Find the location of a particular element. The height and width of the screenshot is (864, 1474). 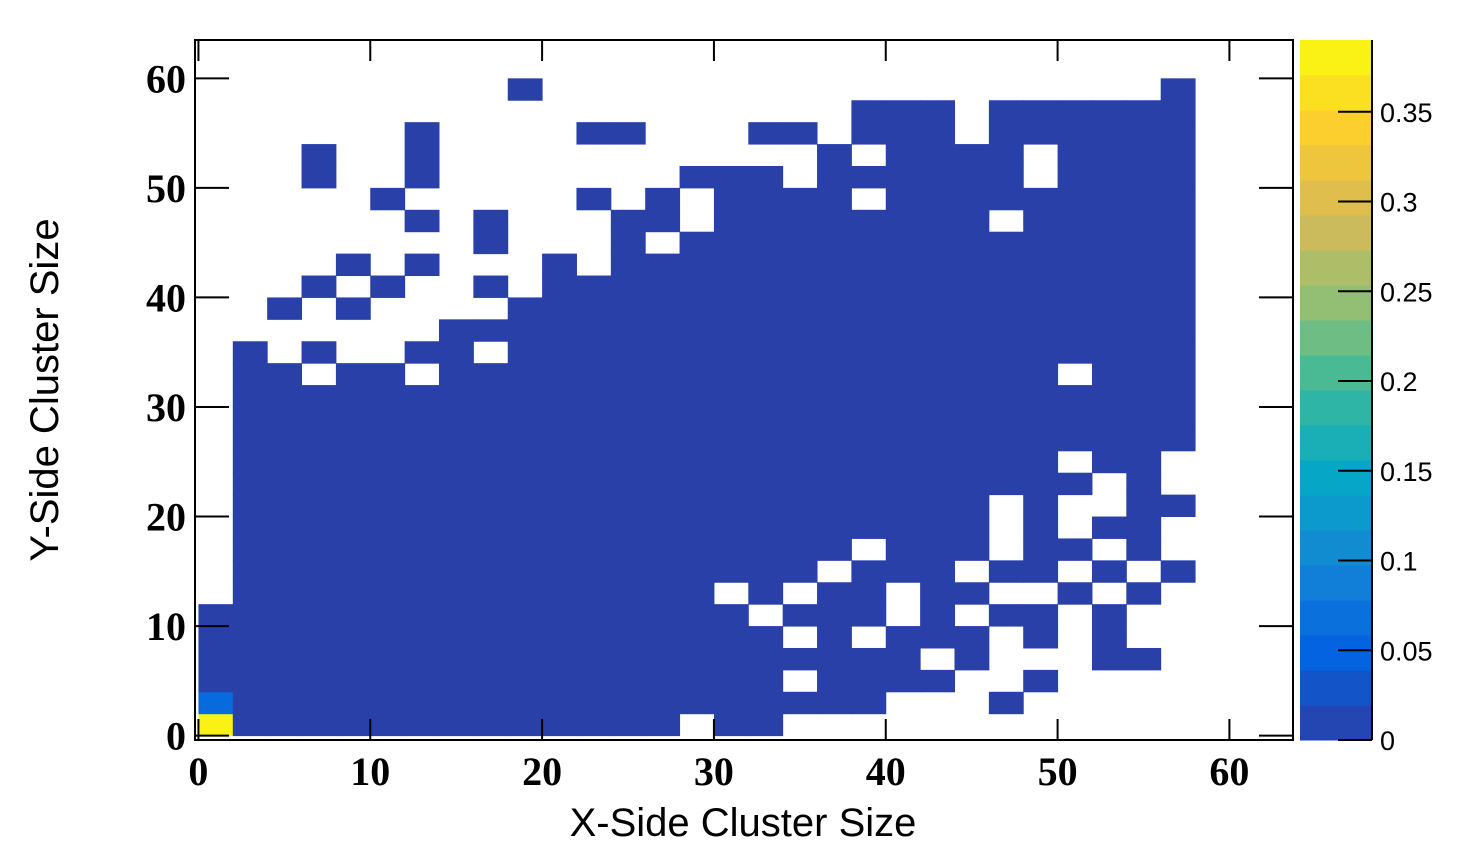

colorbar-band is located at coordinates (1336, 478).